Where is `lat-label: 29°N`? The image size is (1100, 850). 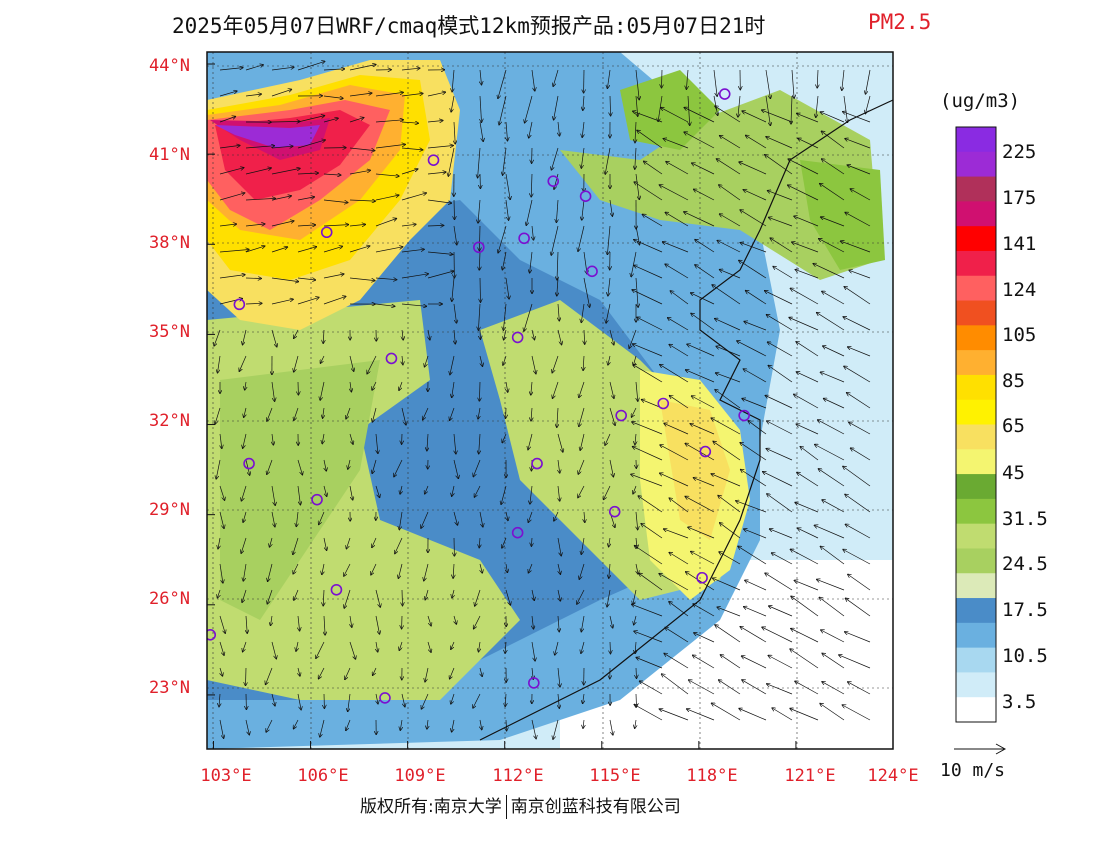 lat-label: 29°N is located at coordinates (169, 510).